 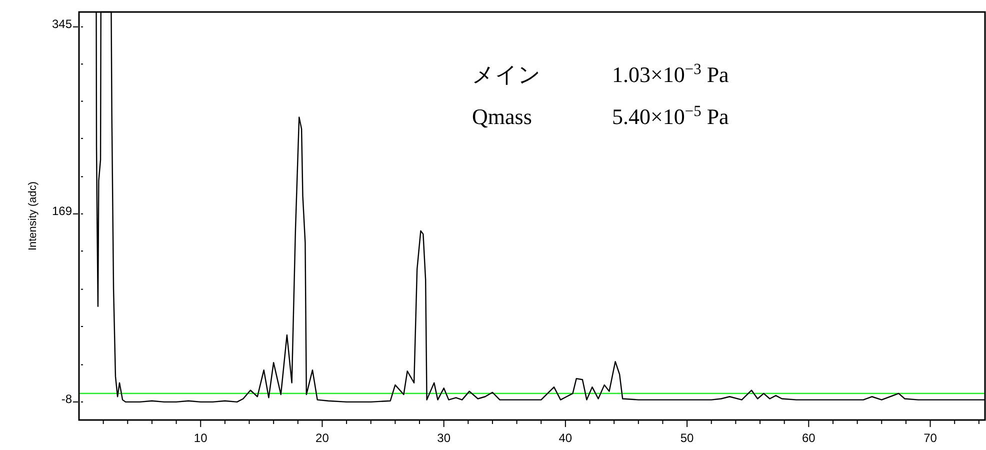 What do you see at coordinates (62, 211) in the screenshot?
I see `y-tick-label: 169` at bounding box center [62, 211].